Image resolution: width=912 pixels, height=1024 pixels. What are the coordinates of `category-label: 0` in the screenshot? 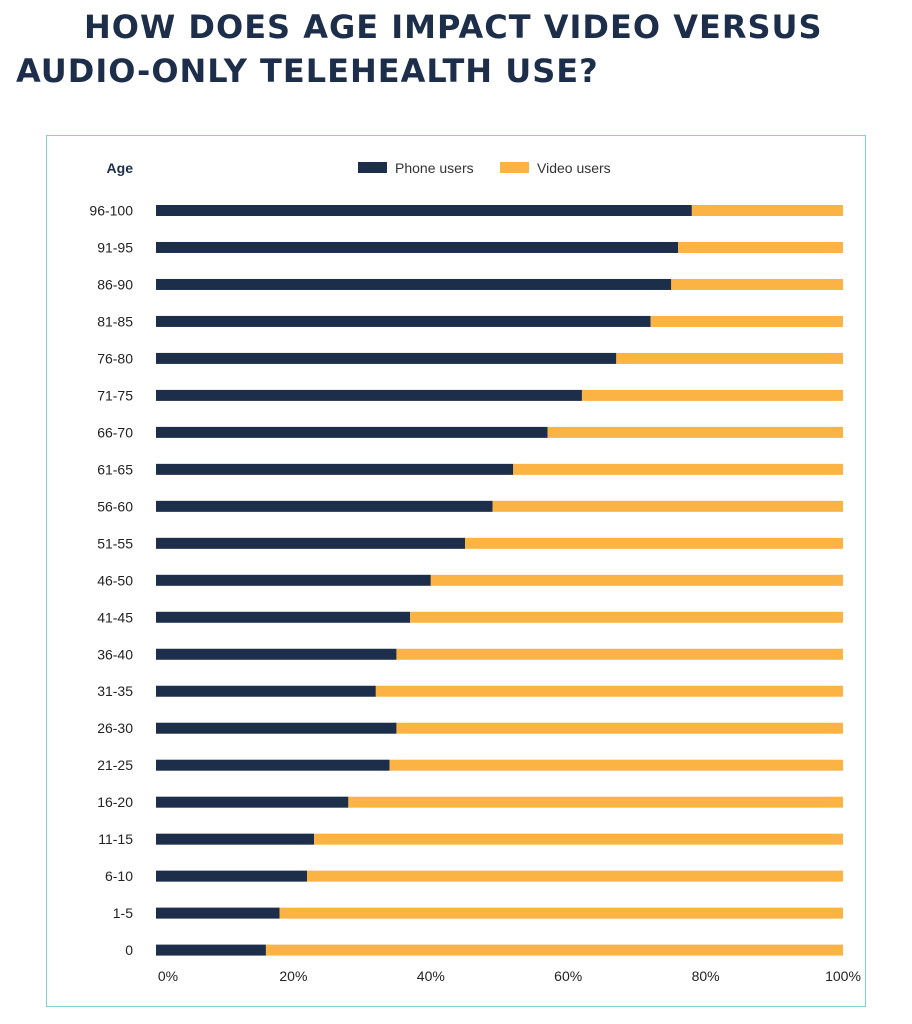 It's located at (129, 950).